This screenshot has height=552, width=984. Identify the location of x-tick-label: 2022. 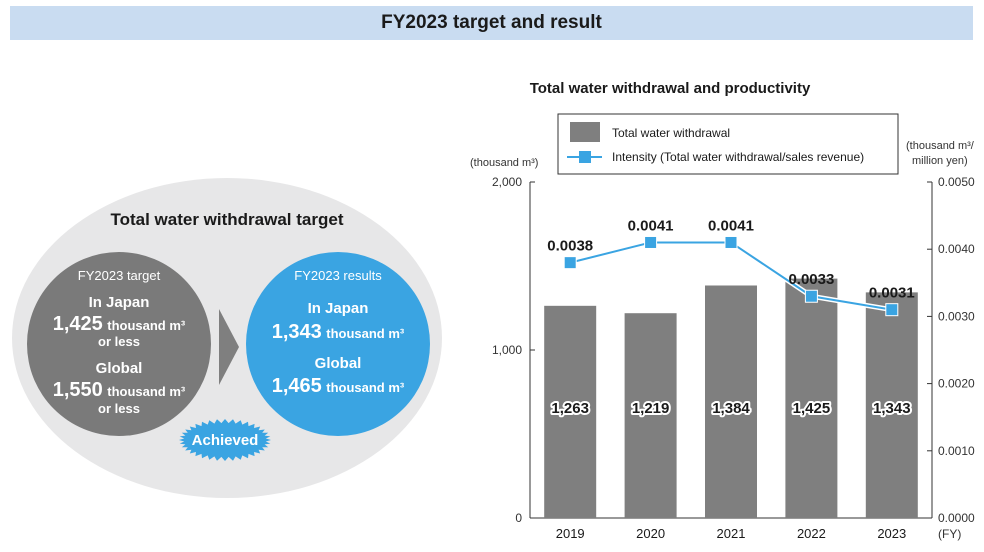
(811, 533).